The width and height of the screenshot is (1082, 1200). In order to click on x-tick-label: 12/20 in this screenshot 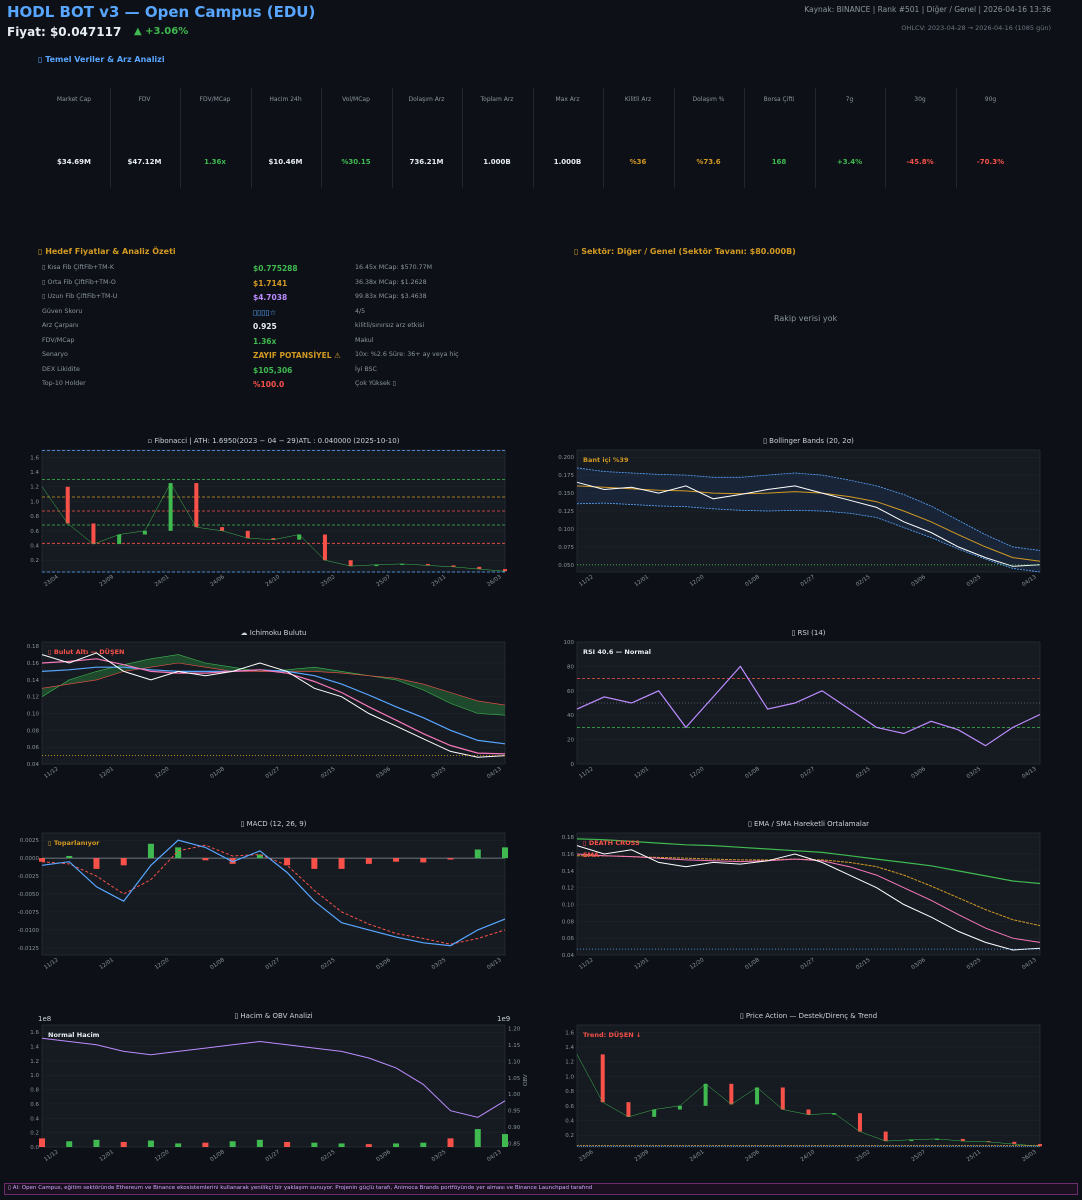, I will do `click(697, 773)`.